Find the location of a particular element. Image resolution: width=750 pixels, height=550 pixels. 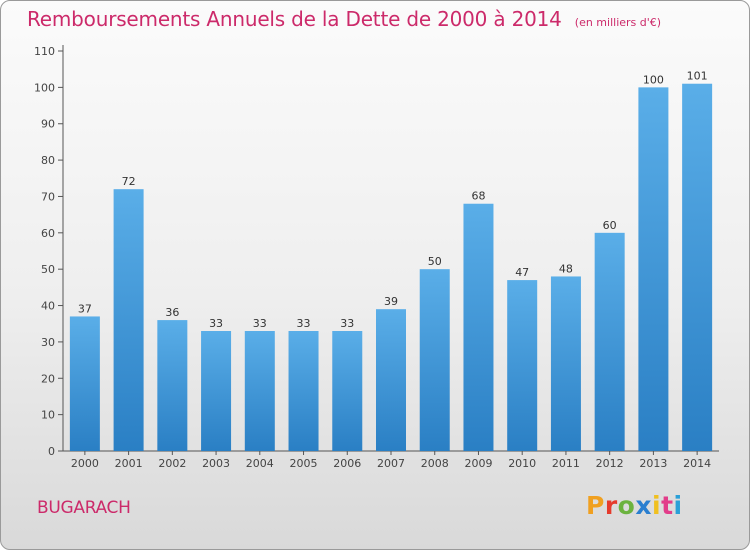

x-tick-label: 2000 is located at coordinates (85, 463).